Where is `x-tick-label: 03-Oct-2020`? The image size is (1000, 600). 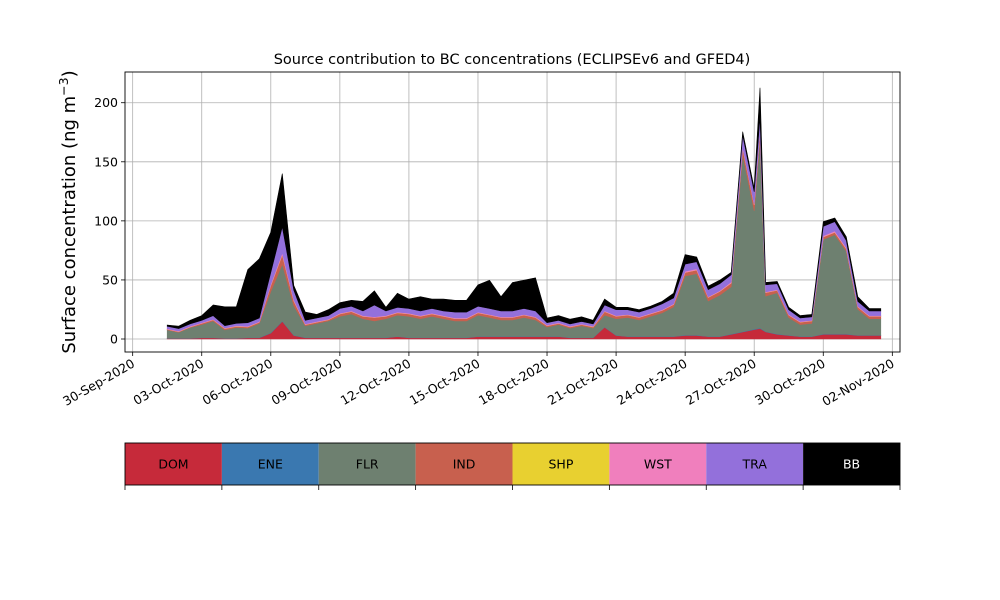
x-tick-label: 03-Oct-2020 is located at coordinates (169, 382).